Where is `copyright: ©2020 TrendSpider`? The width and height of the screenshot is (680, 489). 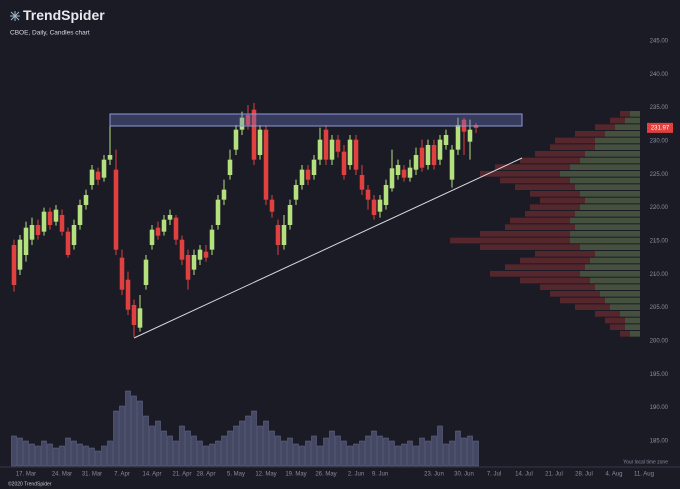
copyright: ©2020 TrendSpider is located at coordinates (30, 483).